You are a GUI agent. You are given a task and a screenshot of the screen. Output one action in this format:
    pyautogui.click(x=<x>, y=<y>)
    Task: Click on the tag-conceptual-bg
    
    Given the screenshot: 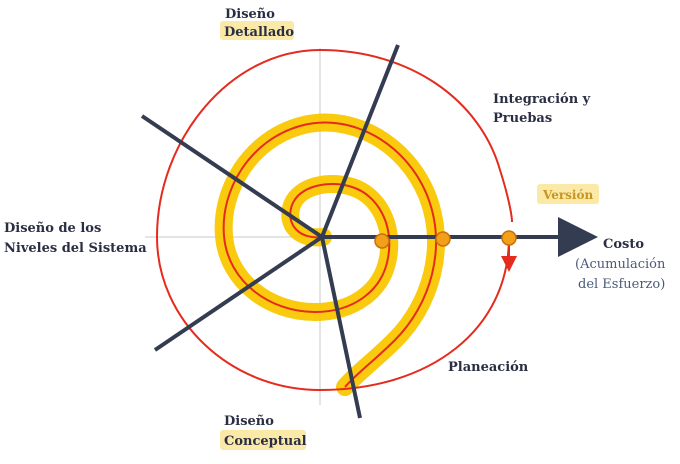 What is the action you would take?
    pyautogui.click(x=263, y=440)
    